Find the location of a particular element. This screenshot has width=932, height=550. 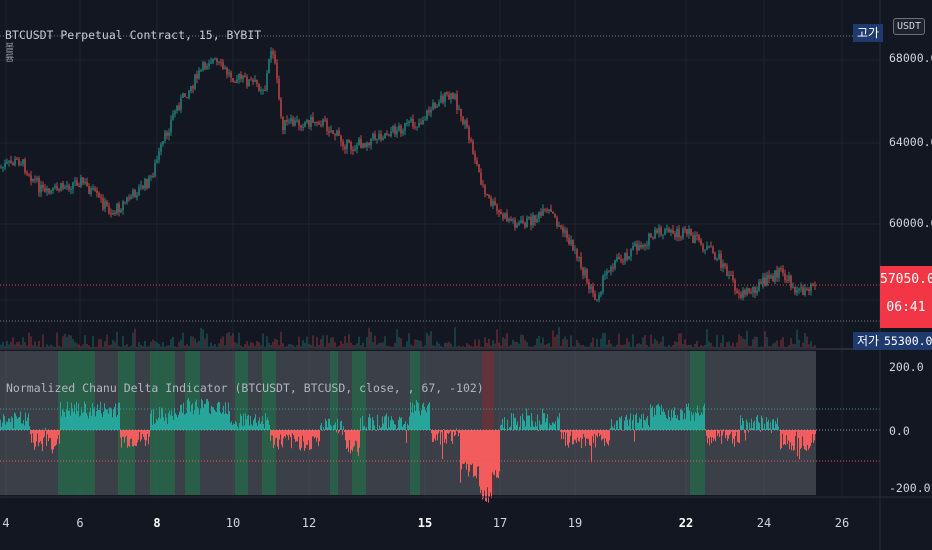

time-tick-19: 19 is located at coordinates (575, 523).